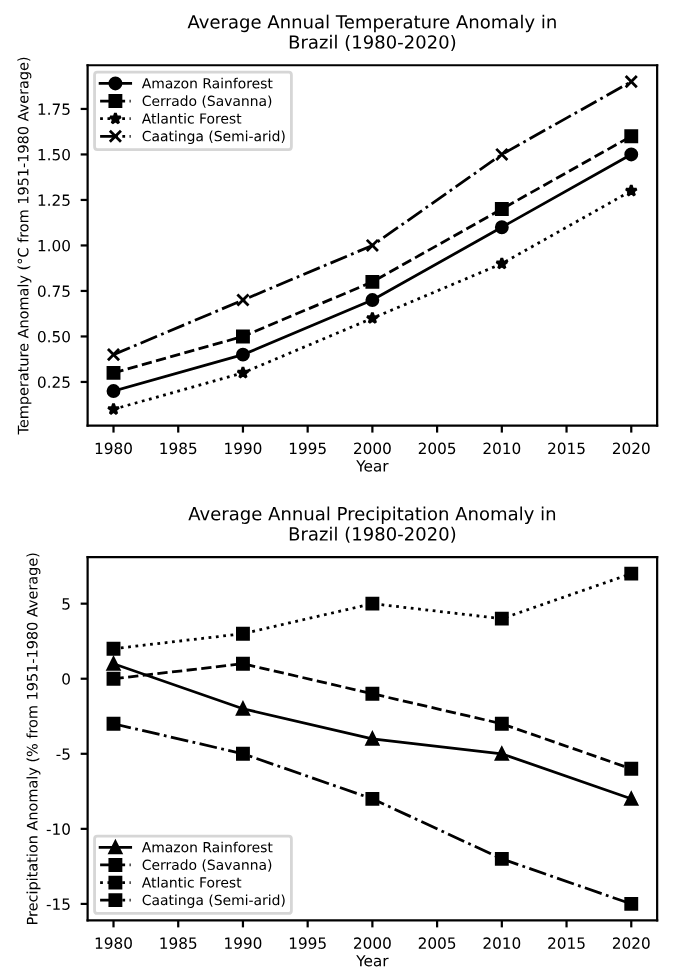 This screenshot has height=974, width=674. What do you see at coordinates (372, 524) in the screenshot?
I see `chart-title: Average Annual Precipitation Anomaly in Brazil (1980-2020)` at bounding box center [372, 524].